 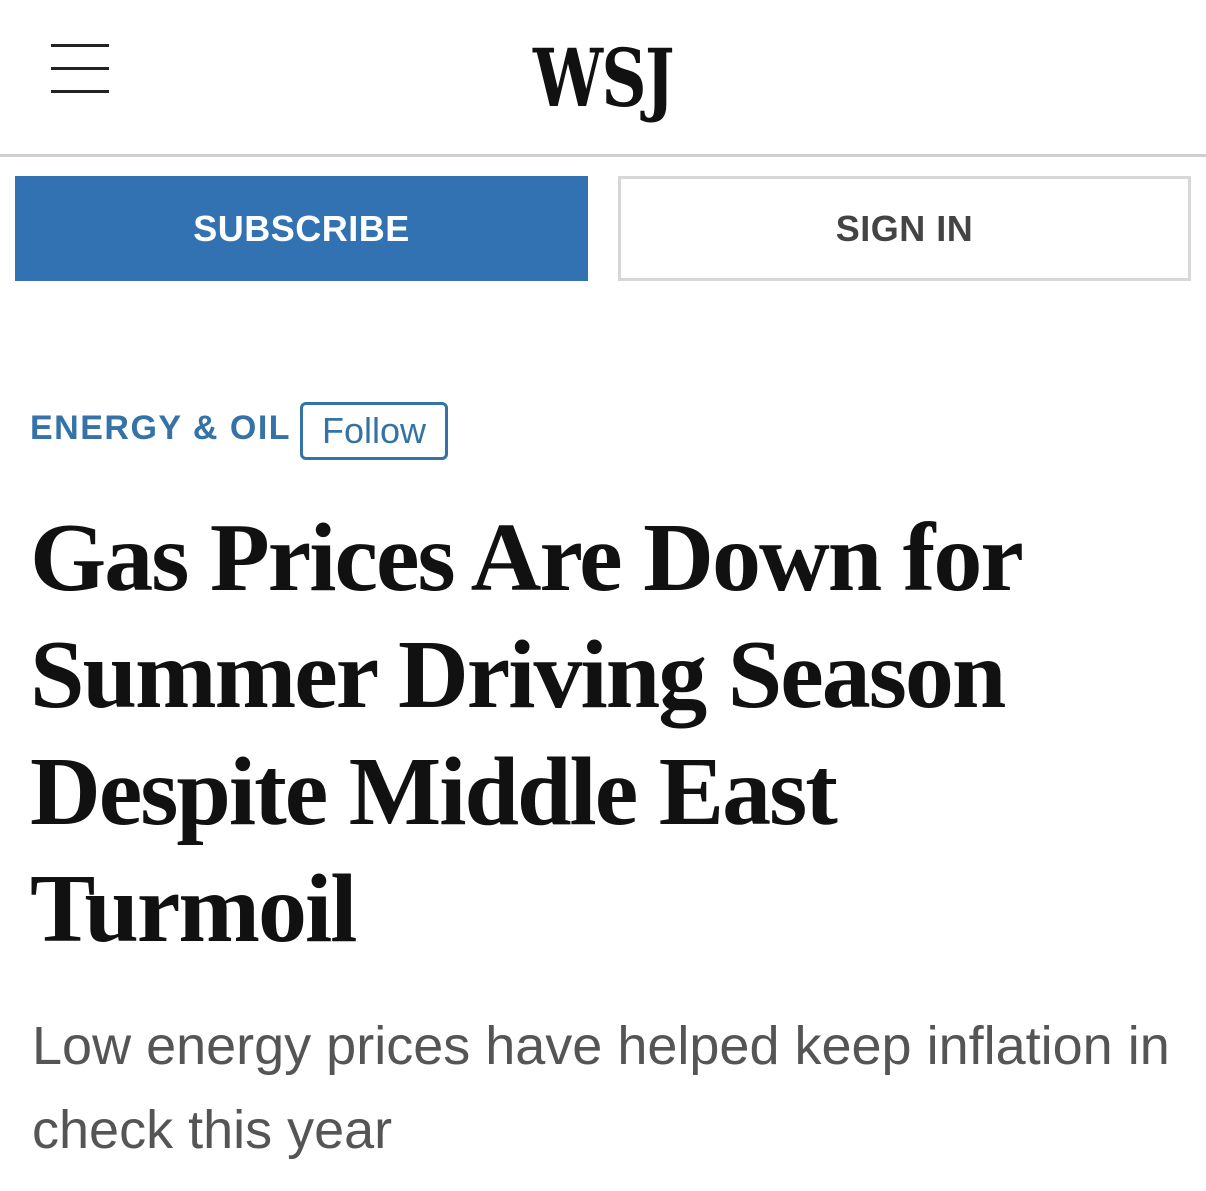 I want to click on follow-button: Follow, so click(x=374, y=431).